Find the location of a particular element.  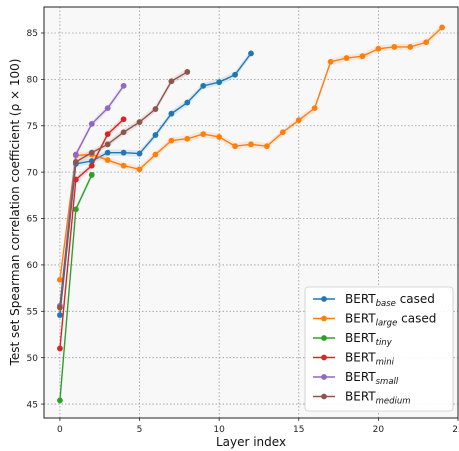

legend-entry-medium: BERTmedium is located at coordinates (362, 398).